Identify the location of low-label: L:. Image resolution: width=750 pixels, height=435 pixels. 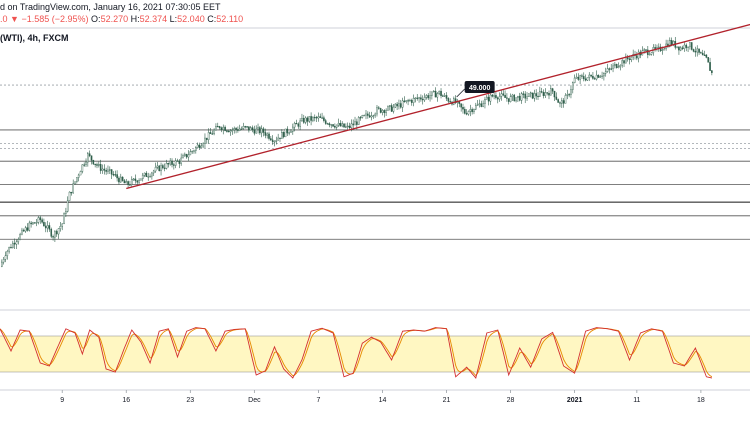
(173, 19).